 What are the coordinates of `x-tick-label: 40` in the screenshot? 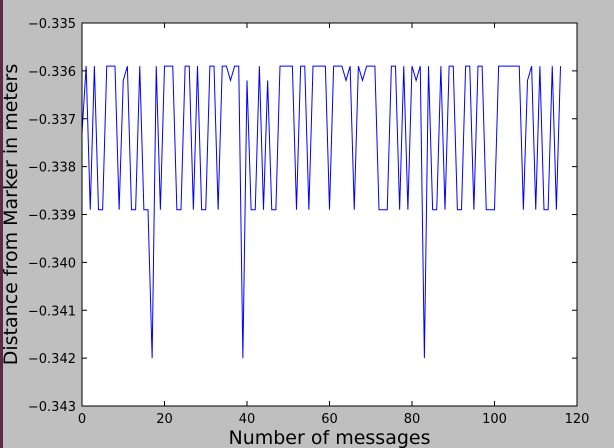 It's located at (247, 419).